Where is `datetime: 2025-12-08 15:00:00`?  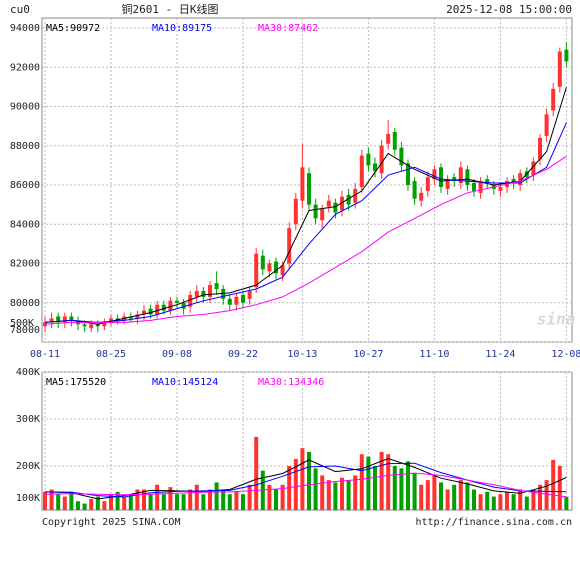
datetime: 2025-12-08 15:00:00 is located at coordinates (509, 9).